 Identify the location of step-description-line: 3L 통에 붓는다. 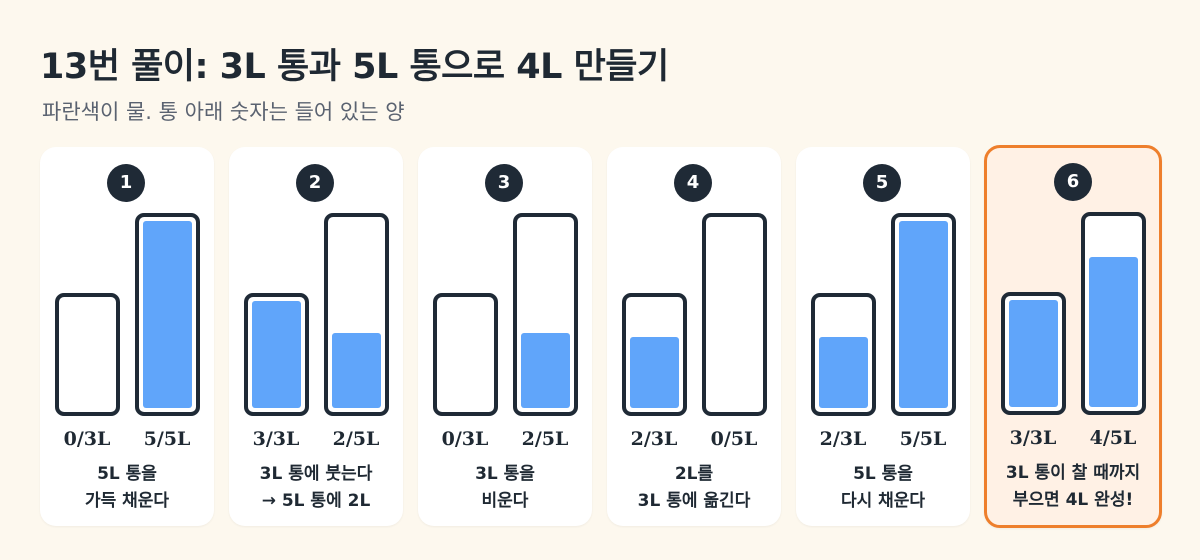
(316, 474).